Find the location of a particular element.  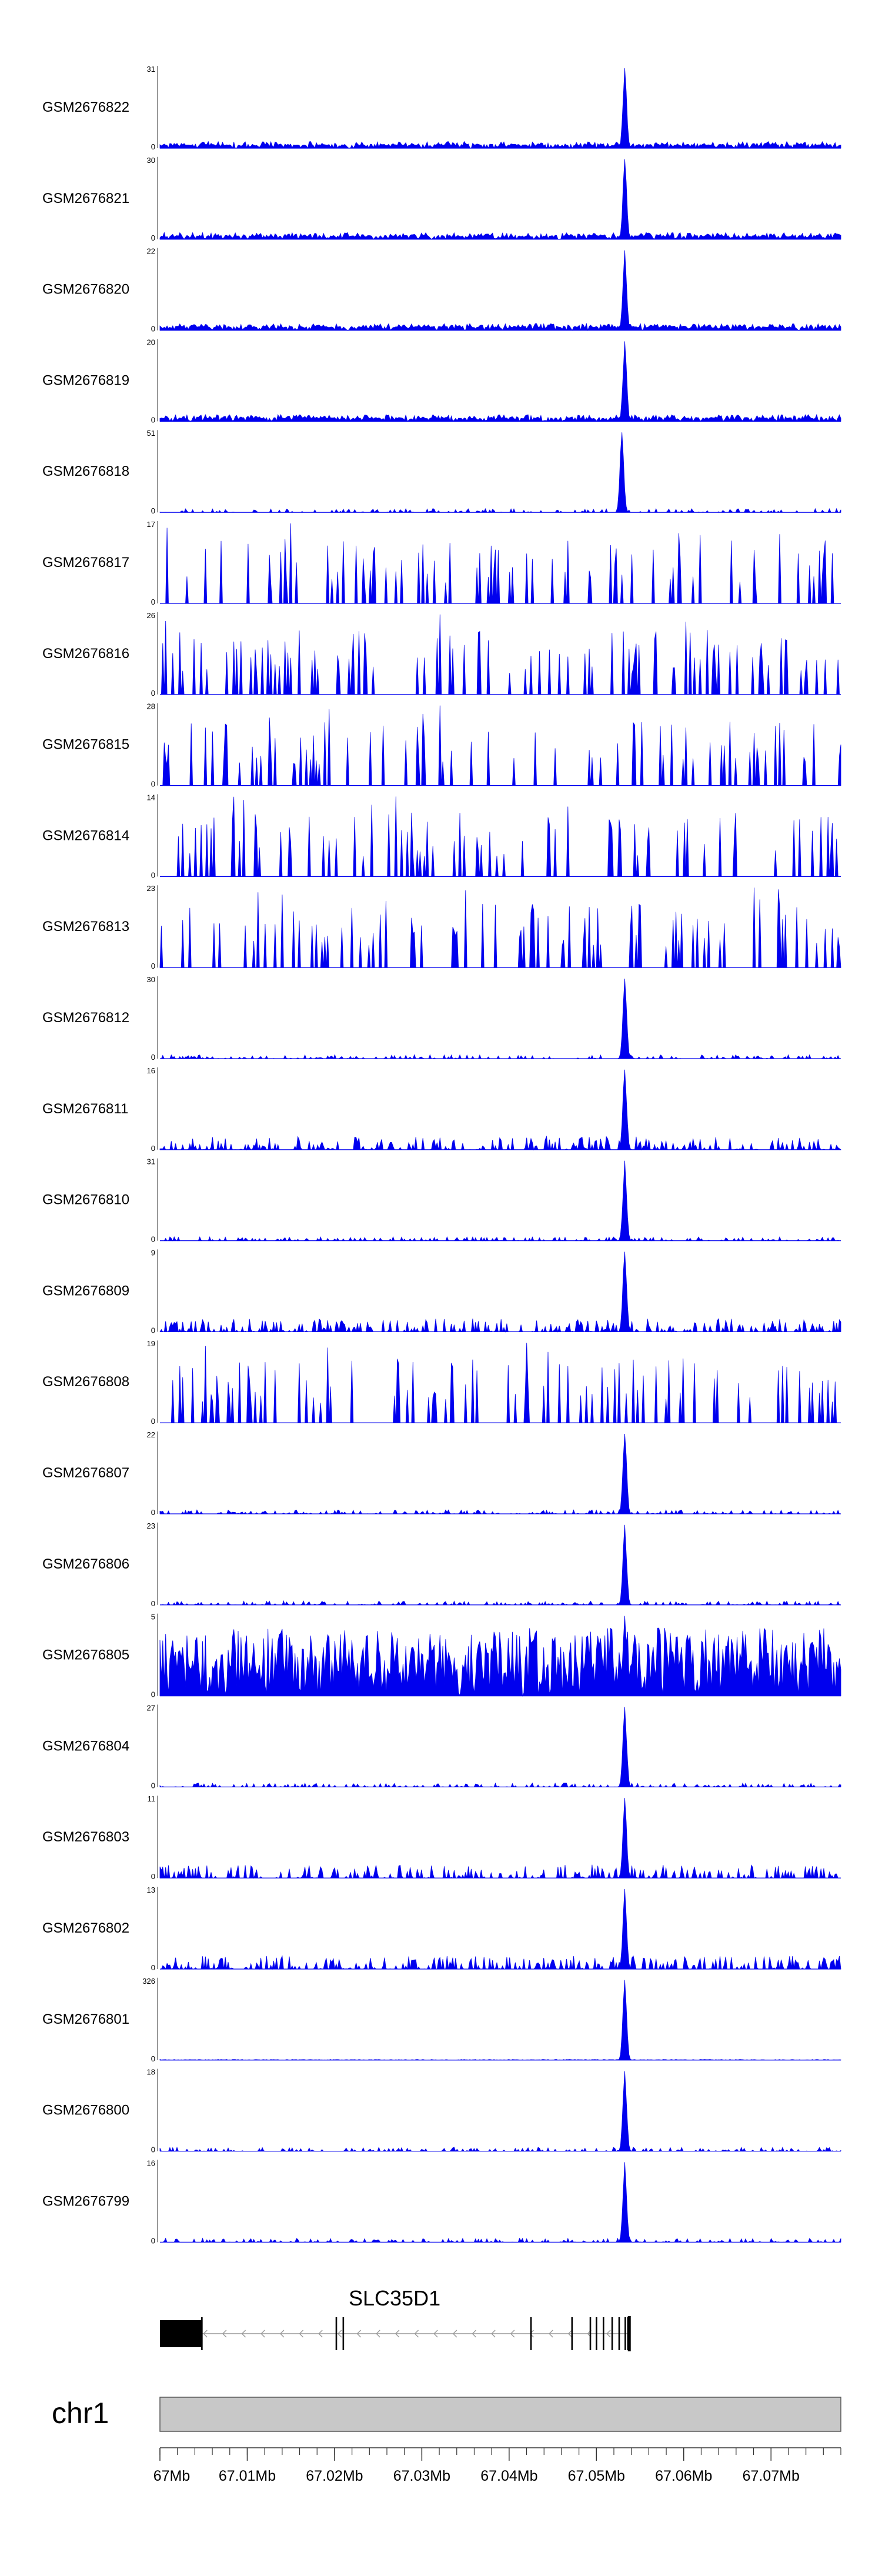

chromosome-label: chr1 is located at coordinates (80, 2413).